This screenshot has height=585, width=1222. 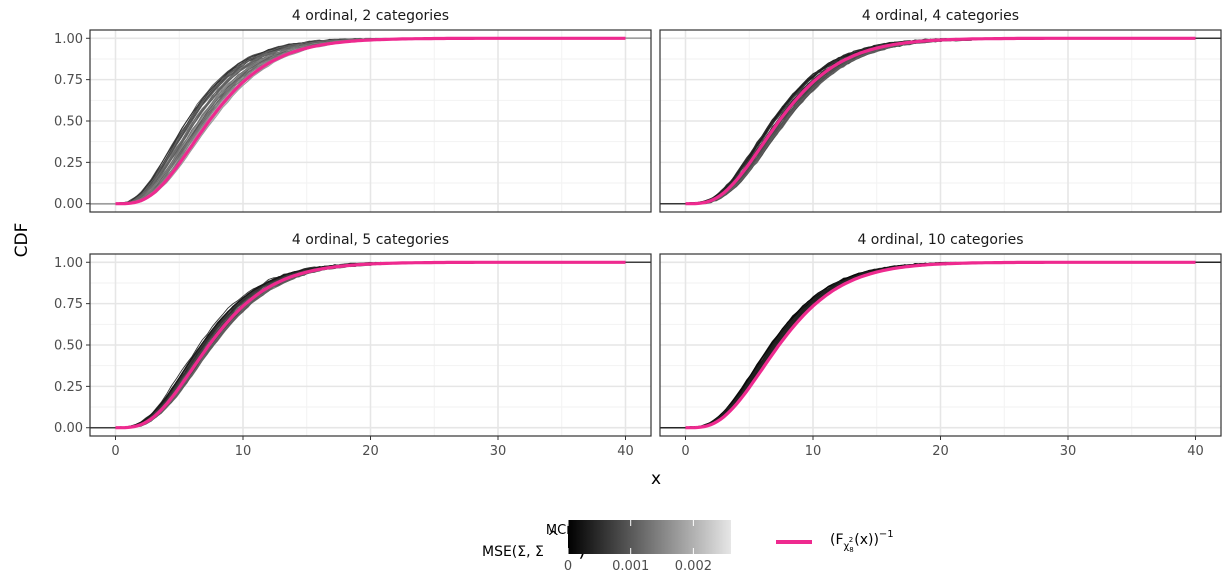 What do you see at coordinates (649, 537) in the screenshot?
I see `colorbar` at bounding box center [649, 537].